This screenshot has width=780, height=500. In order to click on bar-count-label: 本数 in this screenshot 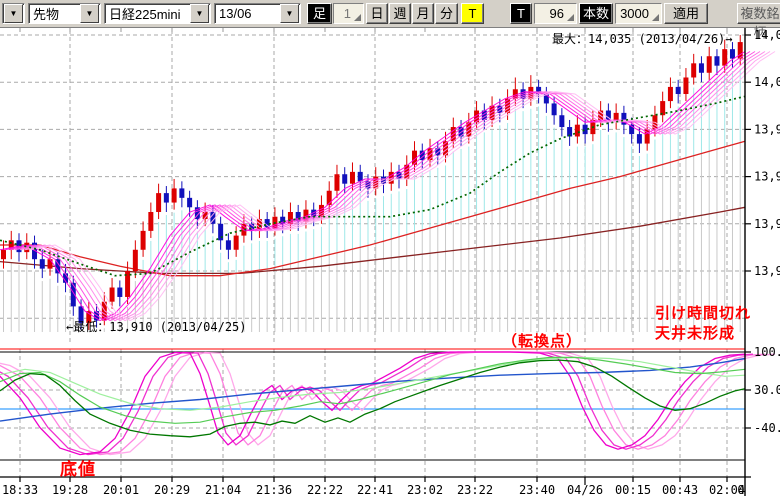, I will do `click(596, 13)`.